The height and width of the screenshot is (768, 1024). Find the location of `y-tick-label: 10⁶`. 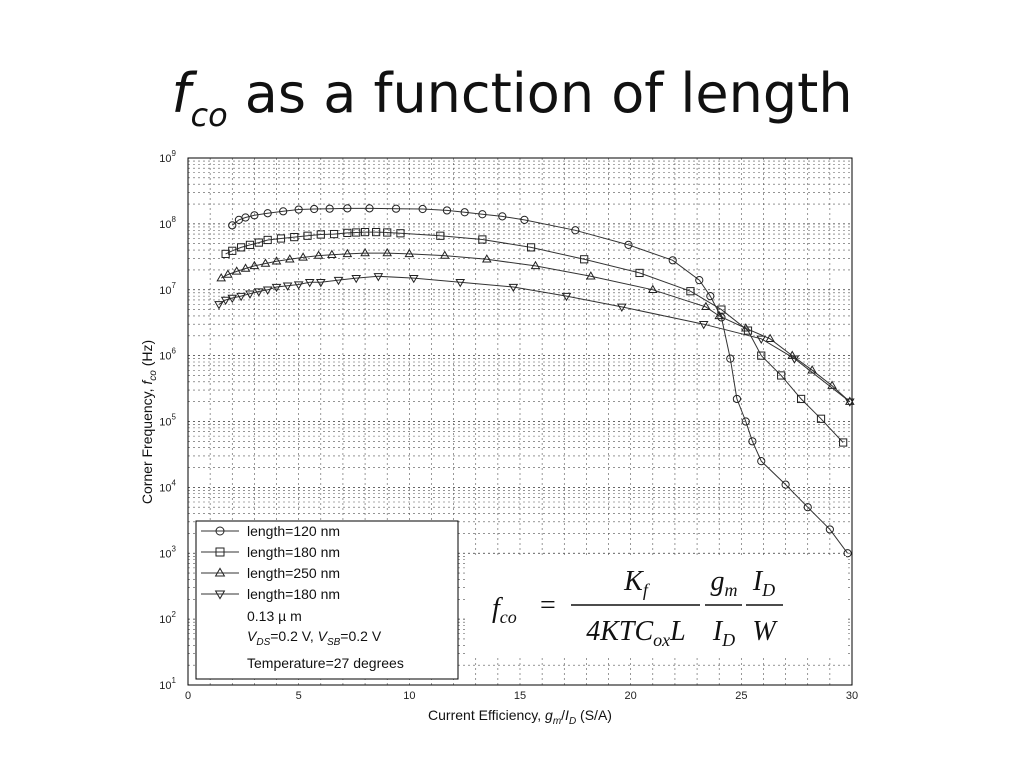

y-tick-label: 10⁶ is located at coordinates (167, 355).